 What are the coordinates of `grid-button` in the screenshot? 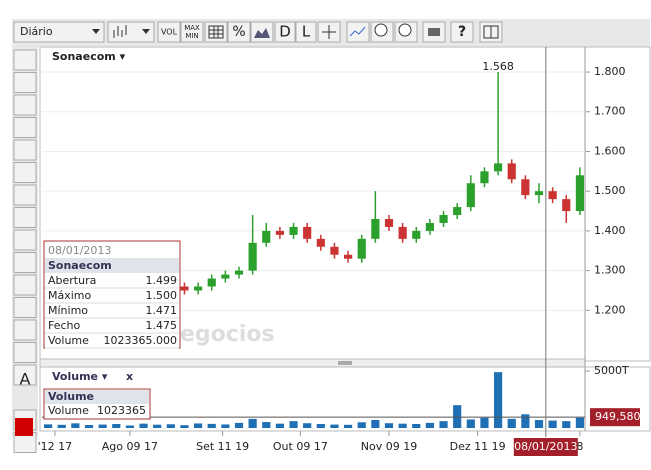 It's located at (216, 32).